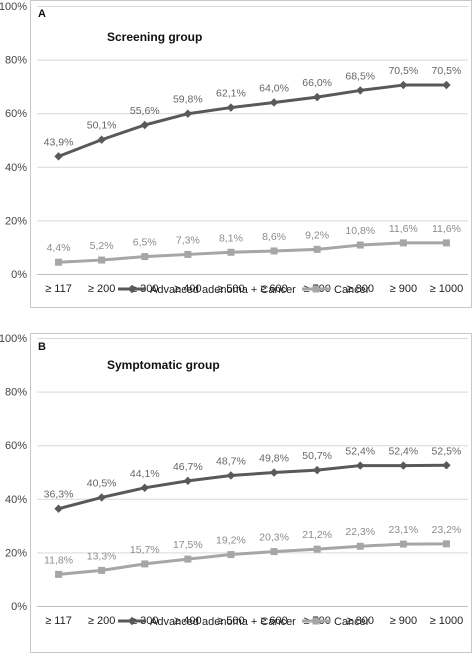  What do you see at coordinates (188, 467) in the screenshot?
I see `data-label: 46,7%` at bounding box center [188, 467].